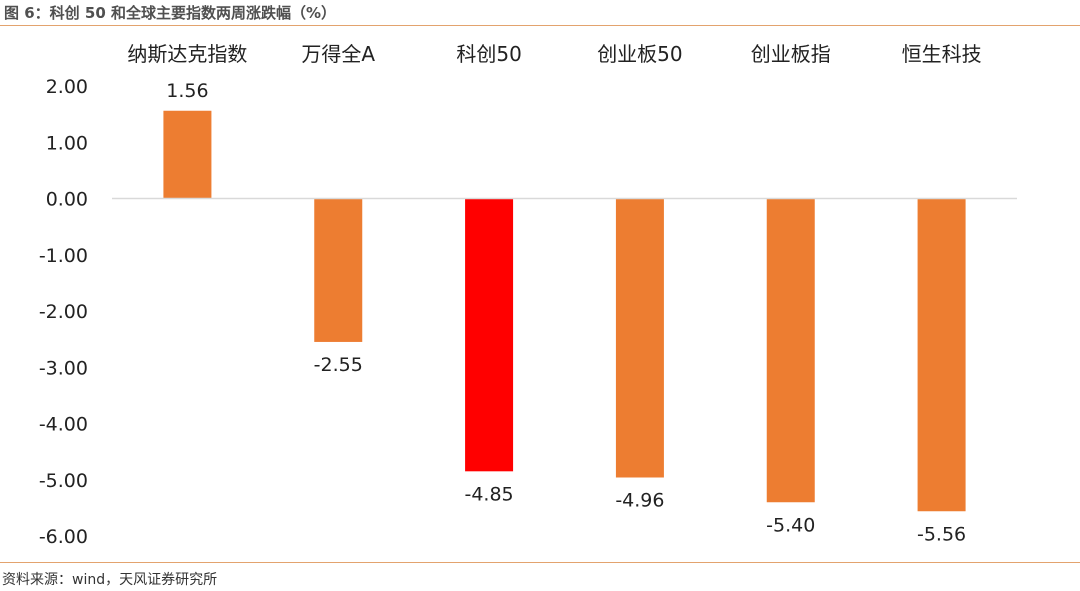  What do you see at coordinates (942, 54) in the screenshot?
I see `category-label: 恒生科技` at bounding box center [942, 54].